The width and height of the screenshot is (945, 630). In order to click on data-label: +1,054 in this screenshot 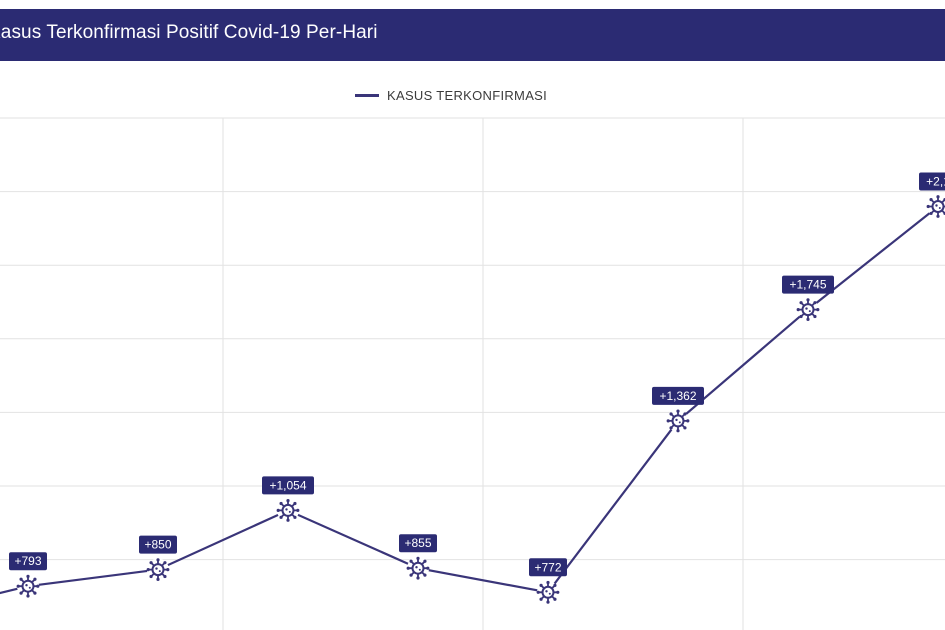, I will do `click(288, 485)`.